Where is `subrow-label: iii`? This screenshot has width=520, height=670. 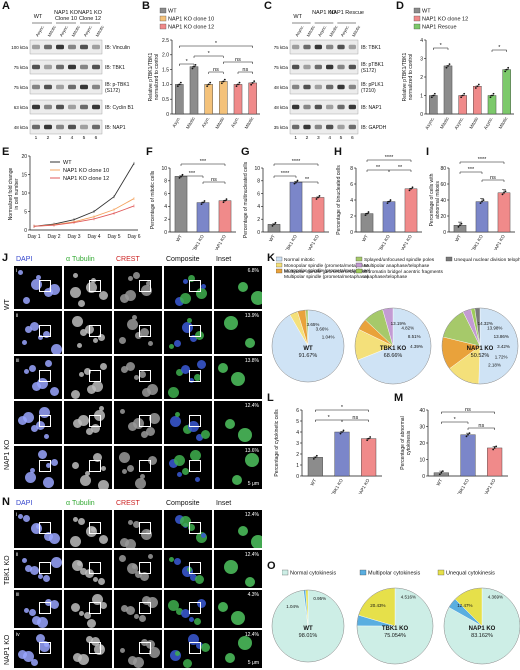
subrow-label: iii is located at coordinates (18, 361).